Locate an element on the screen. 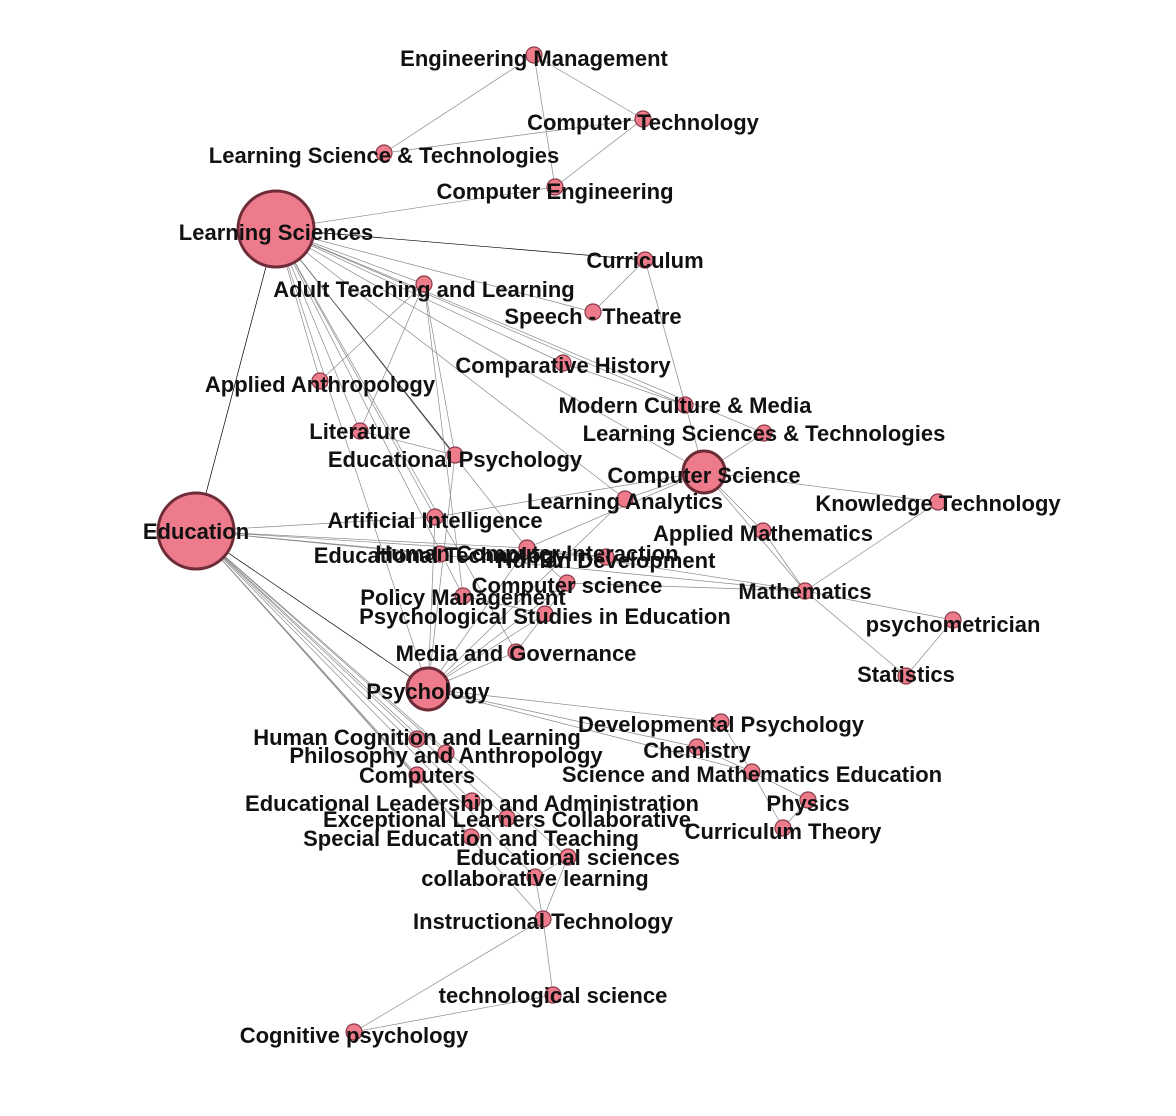 The height and width of the screenshot is (1116, 1176). node-label-eng_mgmt: Engineering Management is located at coordinates (534, 58).